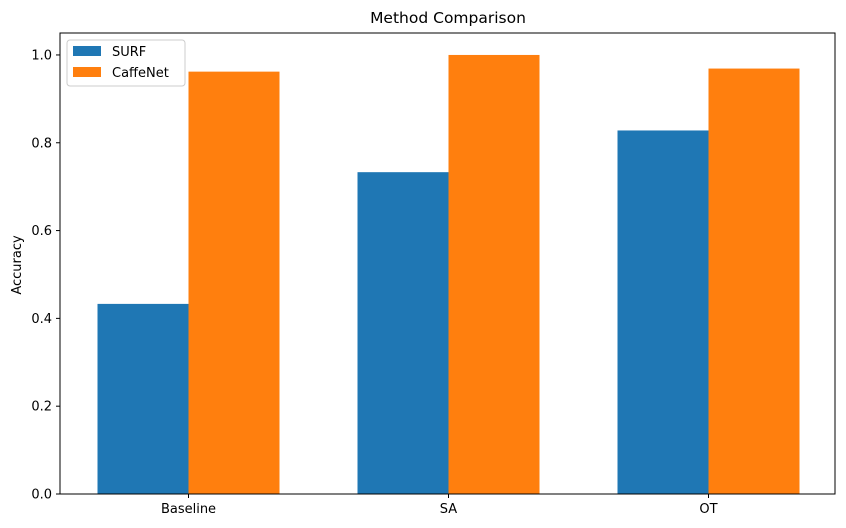  What do you see at coordinates (41, 407) in the screenshot?
I see `y-tick-label: 0.2` at bounding box center [41, 407].